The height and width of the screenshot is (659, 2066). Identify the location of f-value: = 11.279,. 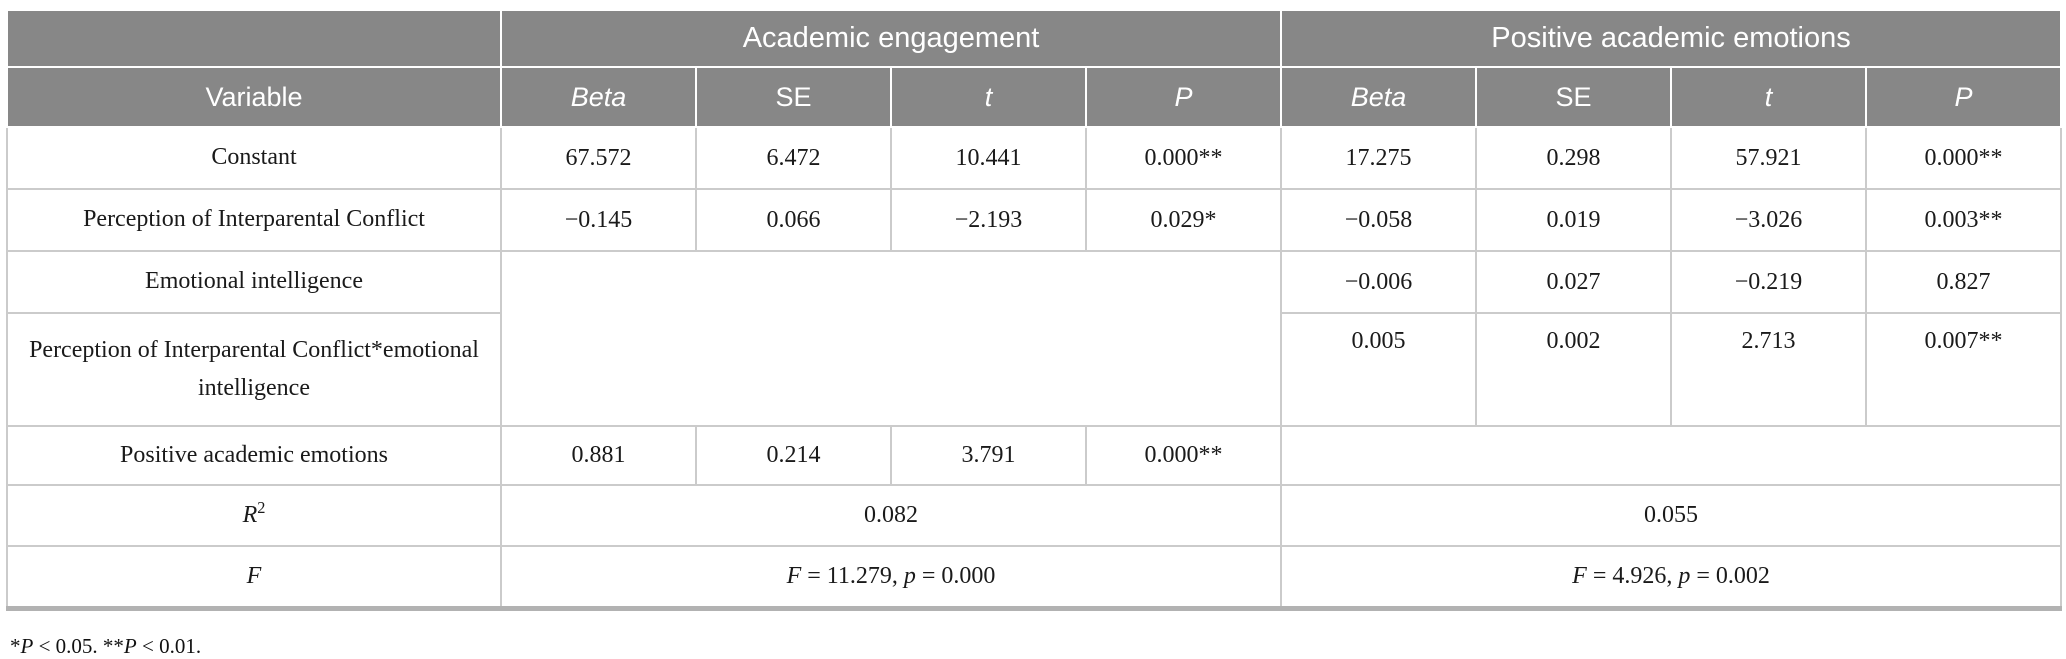
(852, 576).